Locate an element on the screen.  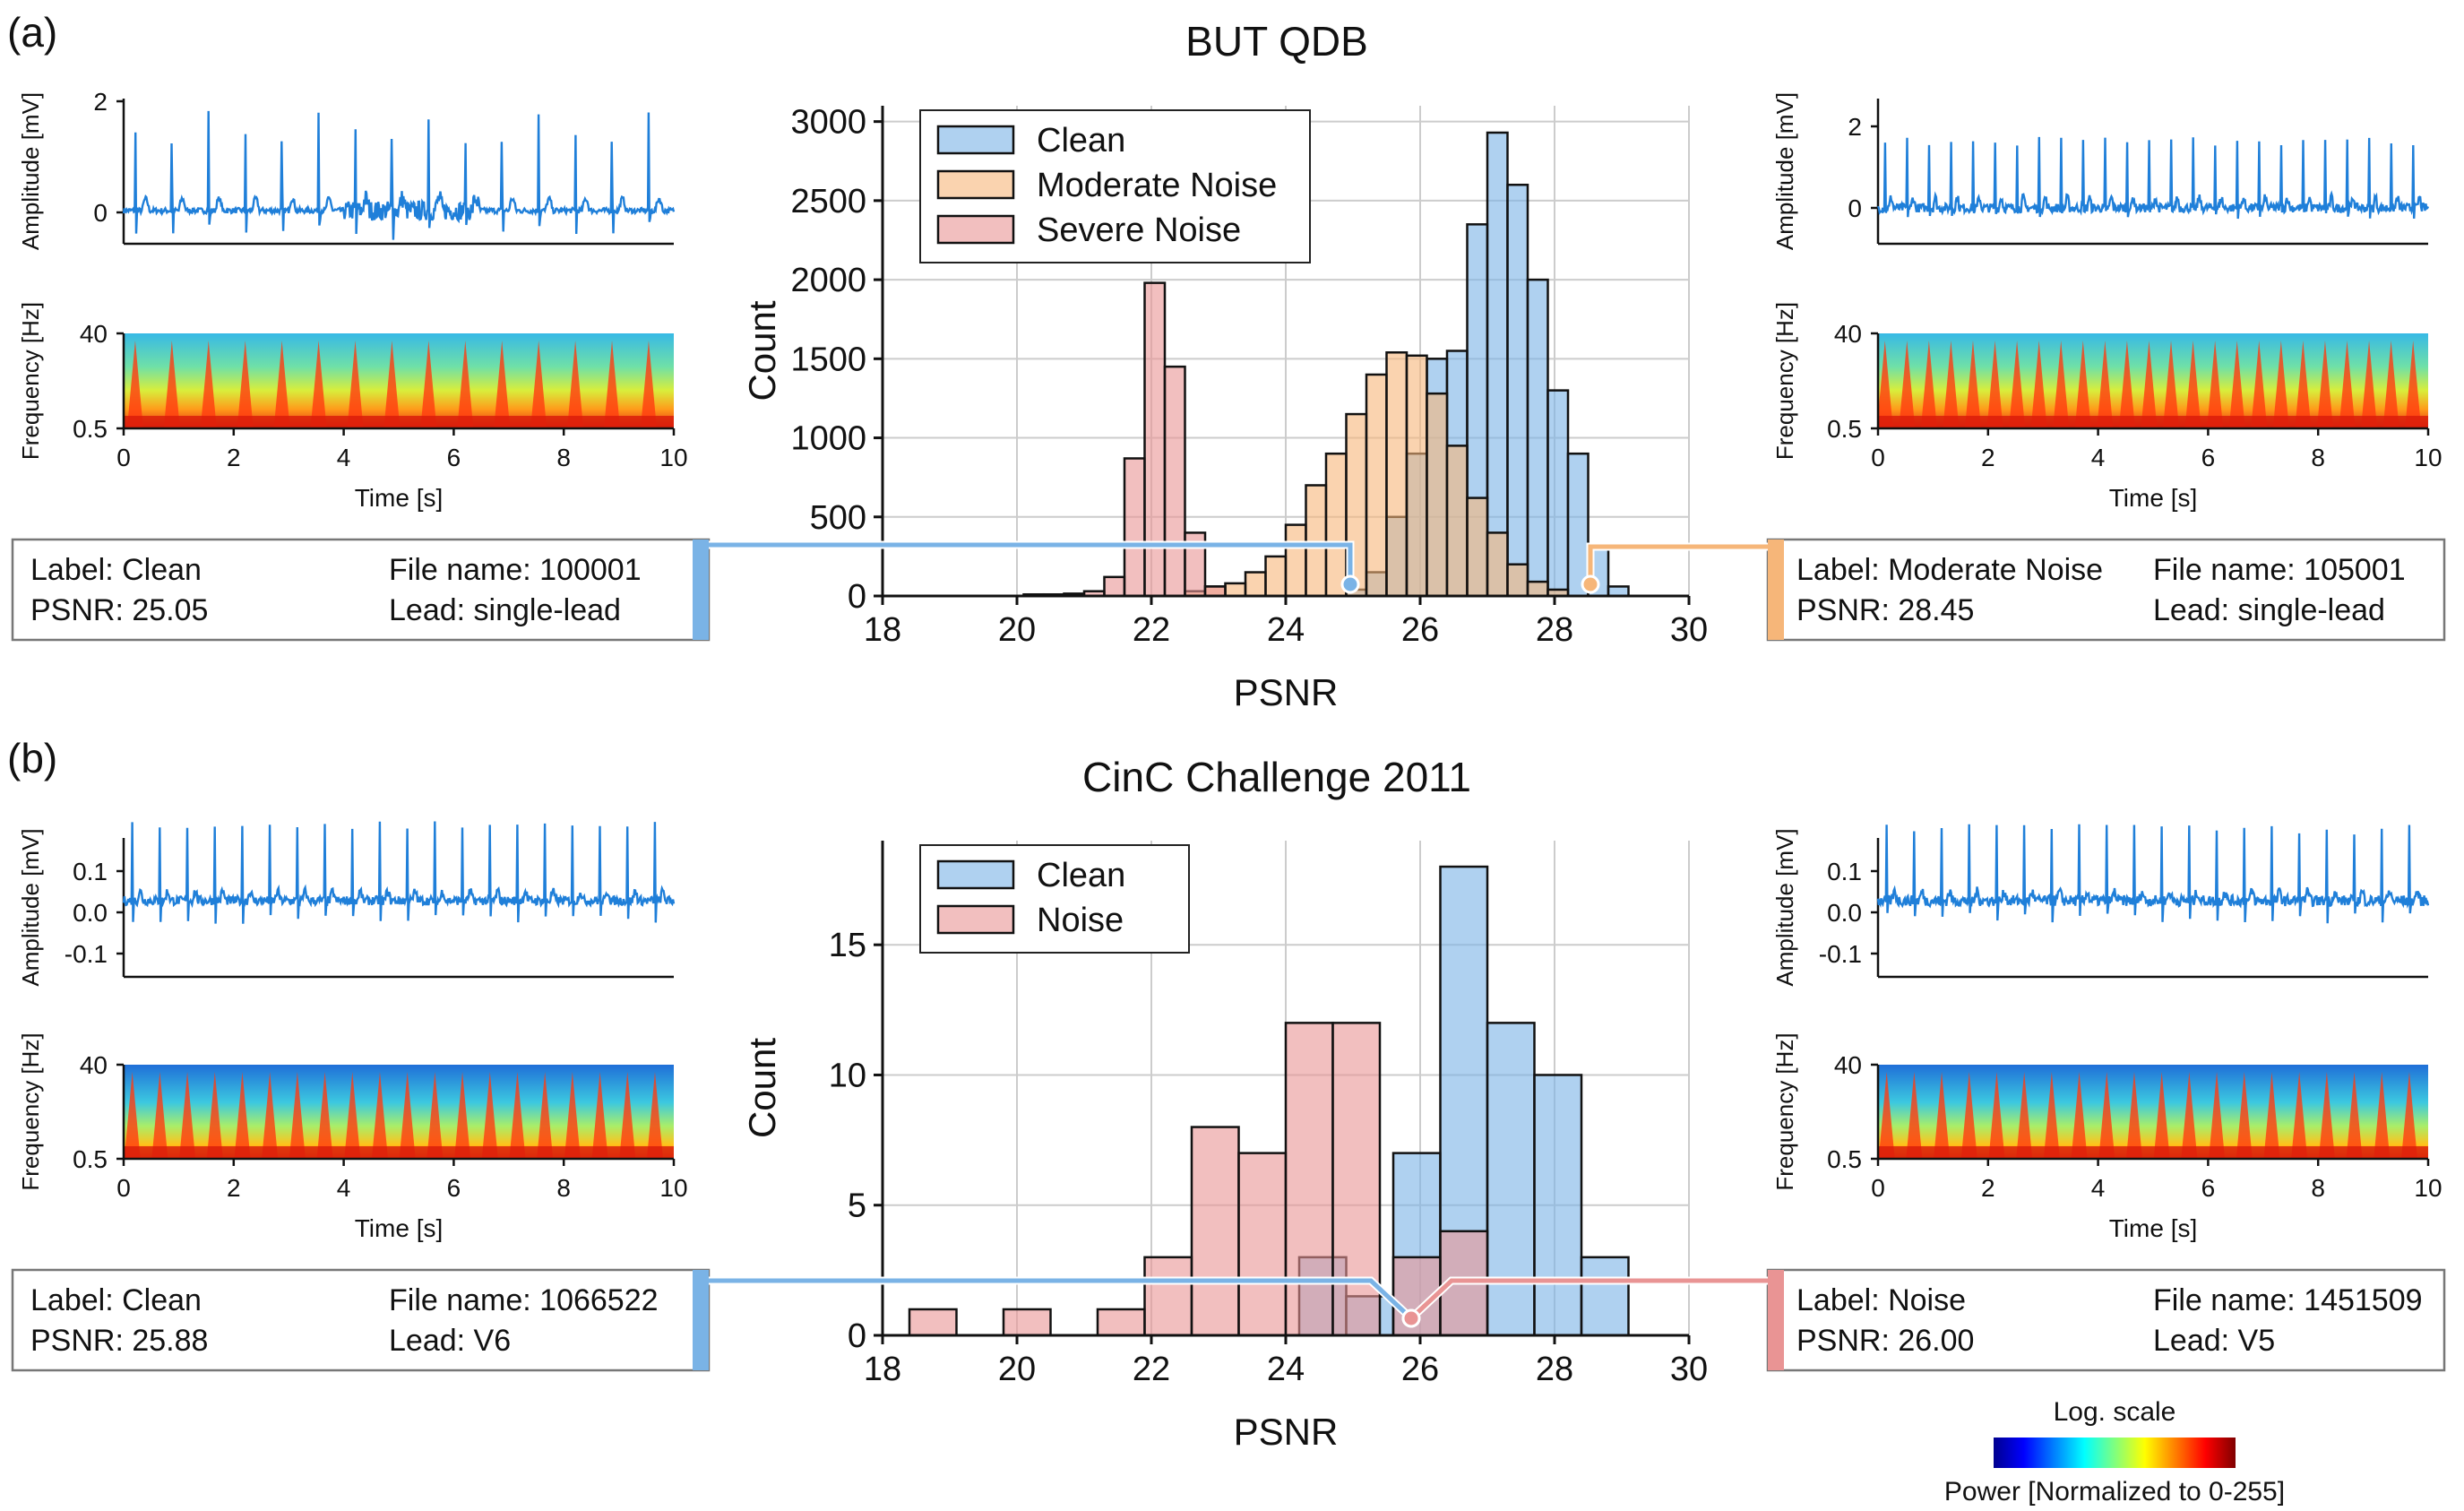
colorbar-label: Power [Normalized to 0-255] is located at coordinates (2114, 1492).